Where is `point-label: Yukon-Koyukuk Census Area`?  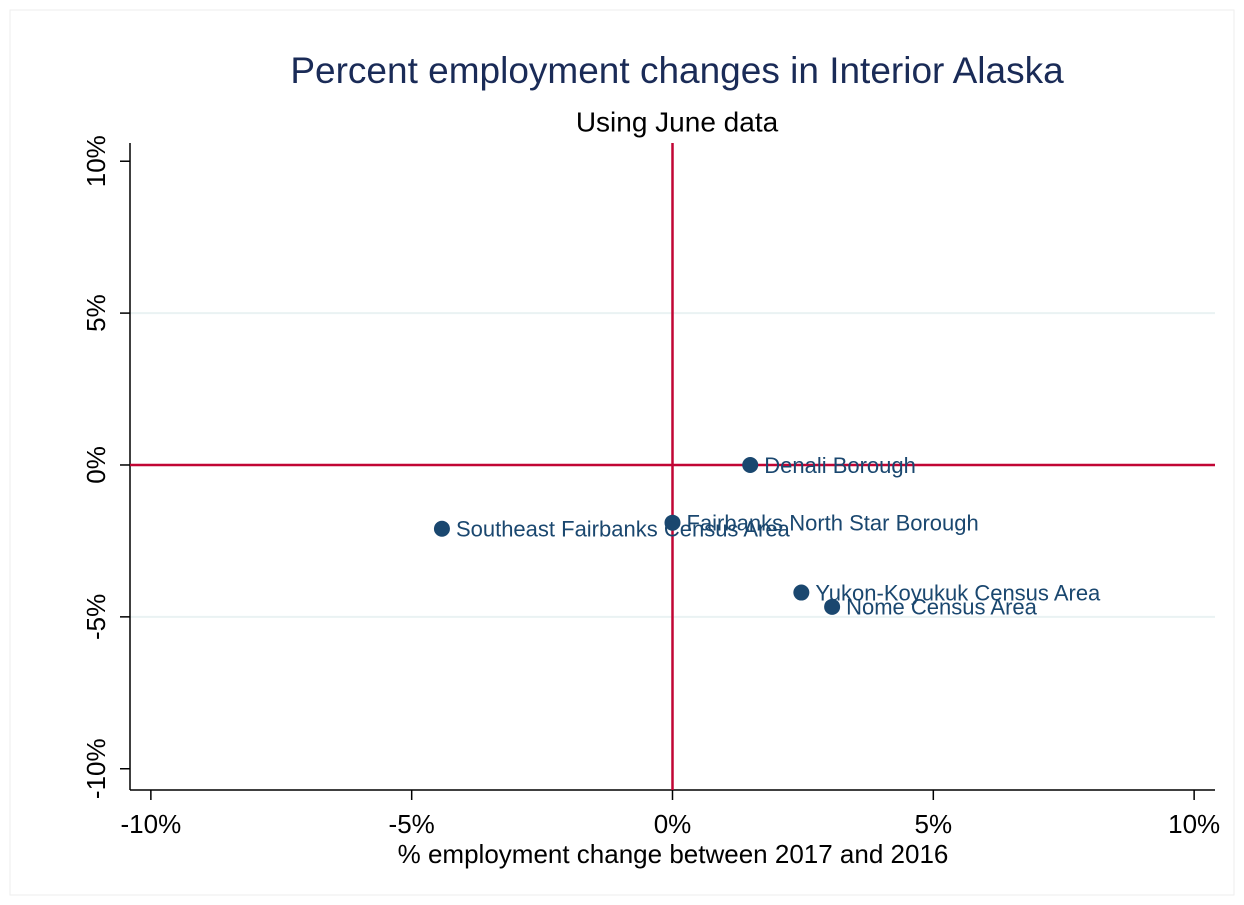
point-label: Yukon-Koyukuk Census Area is located at coordinates (958, 592).